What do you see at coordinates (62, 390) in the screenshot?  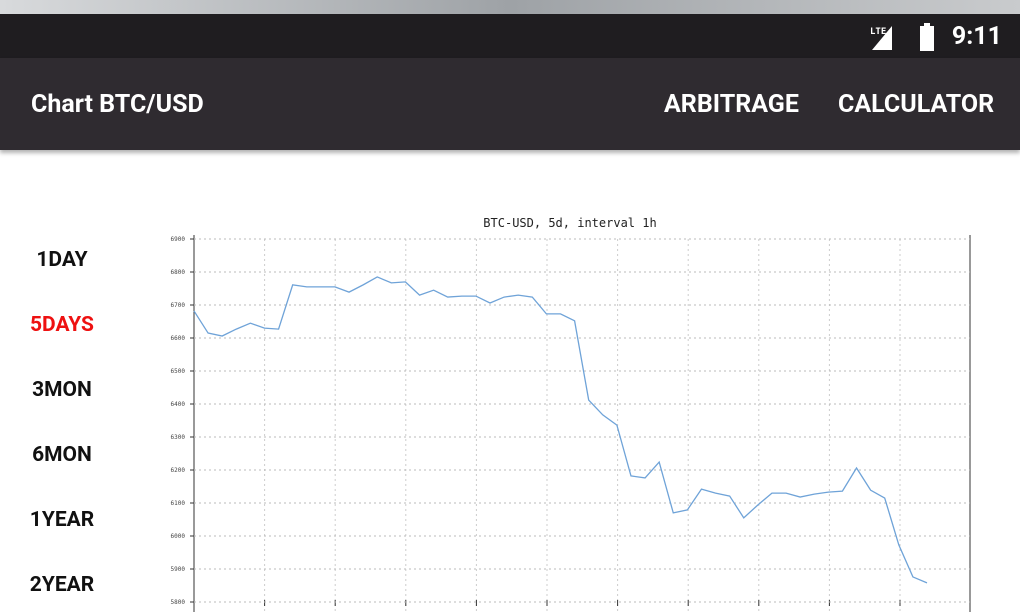 I see `period-item: 3MON` at bounding box center [62, 390].